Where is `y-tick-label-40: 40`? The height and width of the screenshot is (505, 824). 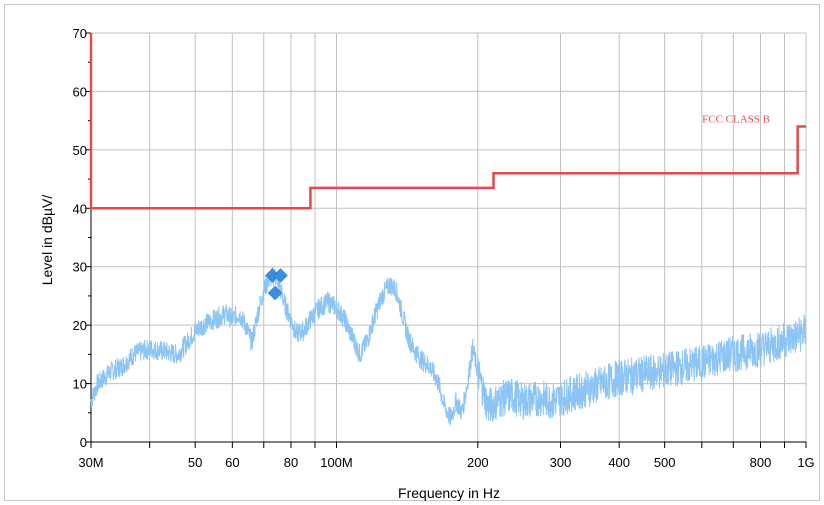
y-tick-label-40: 40 is located at coordinates (80, 208).